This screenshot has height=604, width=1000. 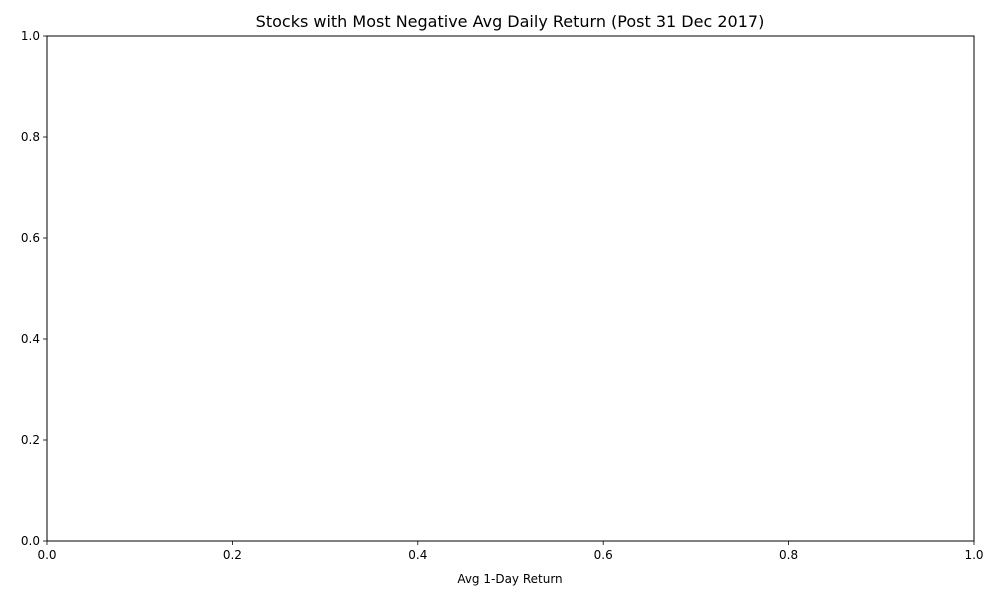 I want to click on x-tick-label: 0.8, so click(x=788, y=555).